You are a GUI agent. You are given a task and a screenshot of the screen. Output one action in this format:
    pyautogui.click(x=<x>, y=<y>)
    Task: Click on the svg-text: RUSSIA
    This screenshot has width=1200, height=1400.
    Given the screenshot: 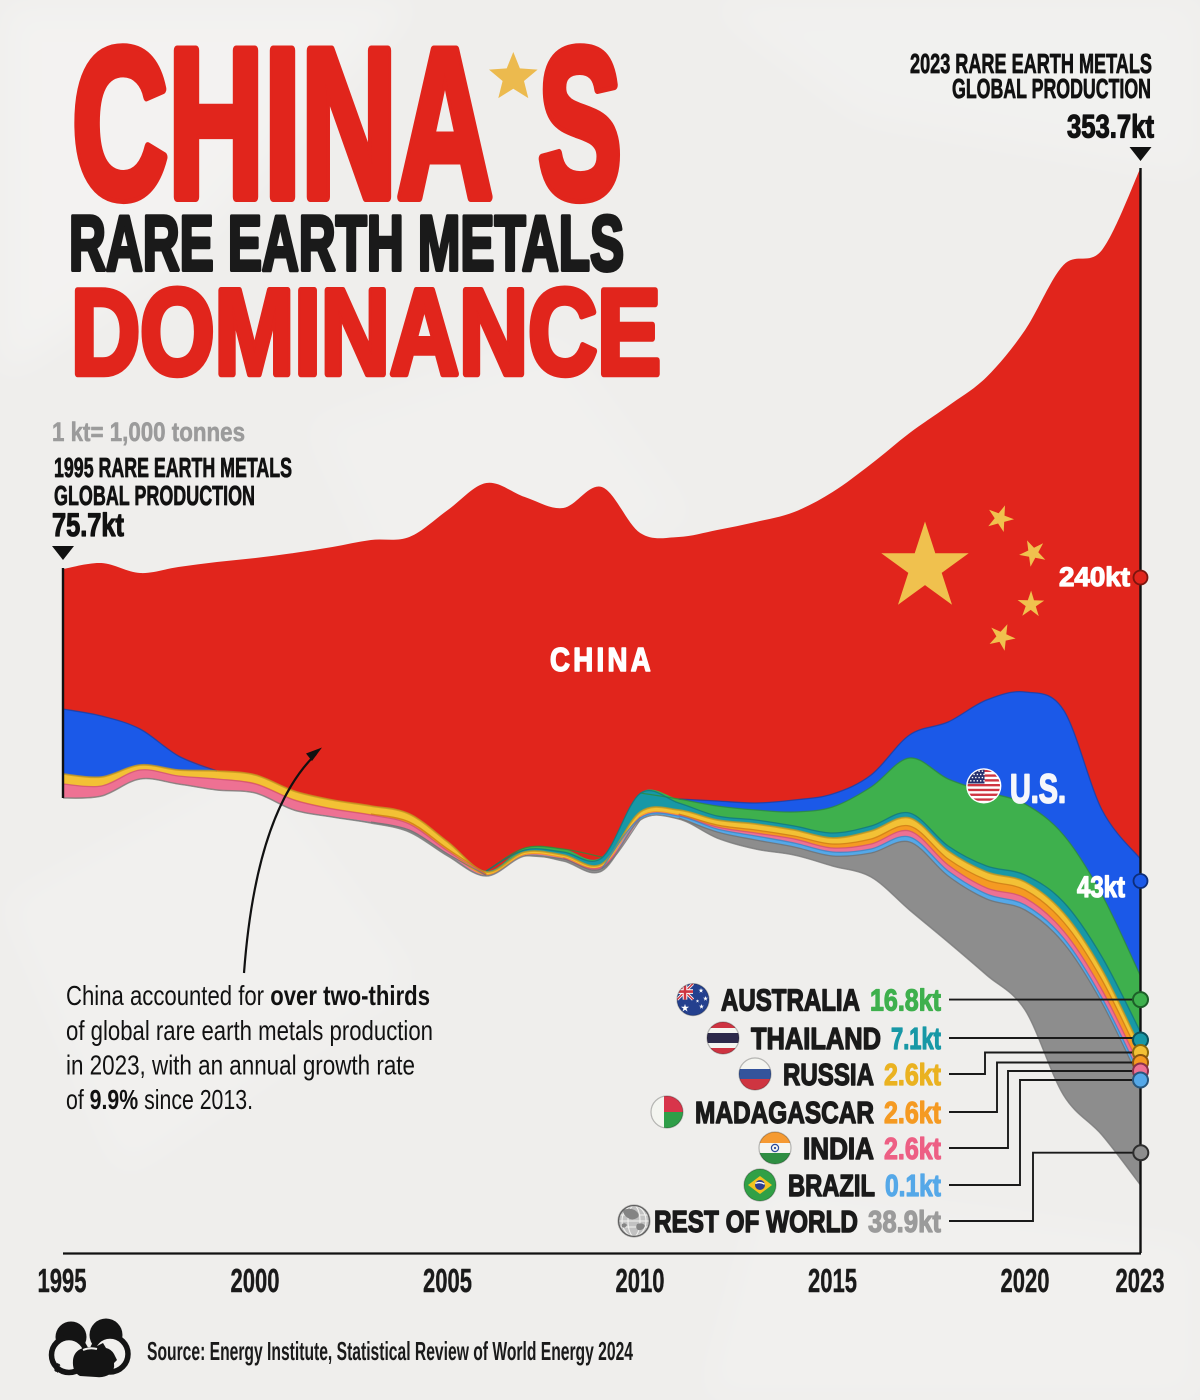 What is the action you would take?
    pyautogui.click(x=828, y=1074)
    